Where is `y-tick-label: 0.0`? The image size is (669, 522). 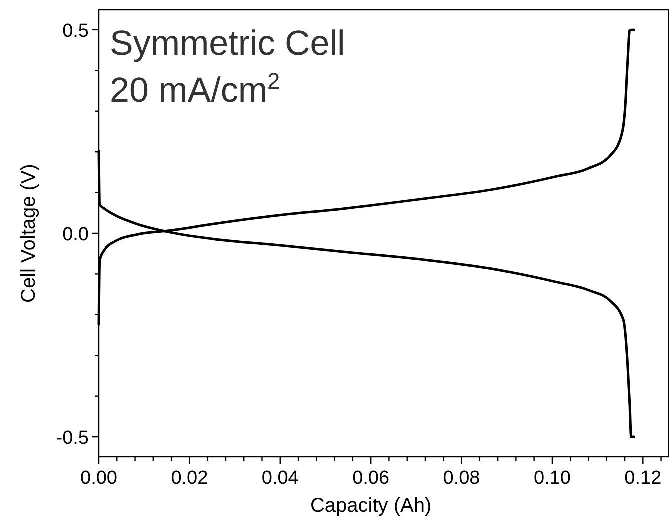 y-tick-label: 0.0 is located at coordinates (75, 235).